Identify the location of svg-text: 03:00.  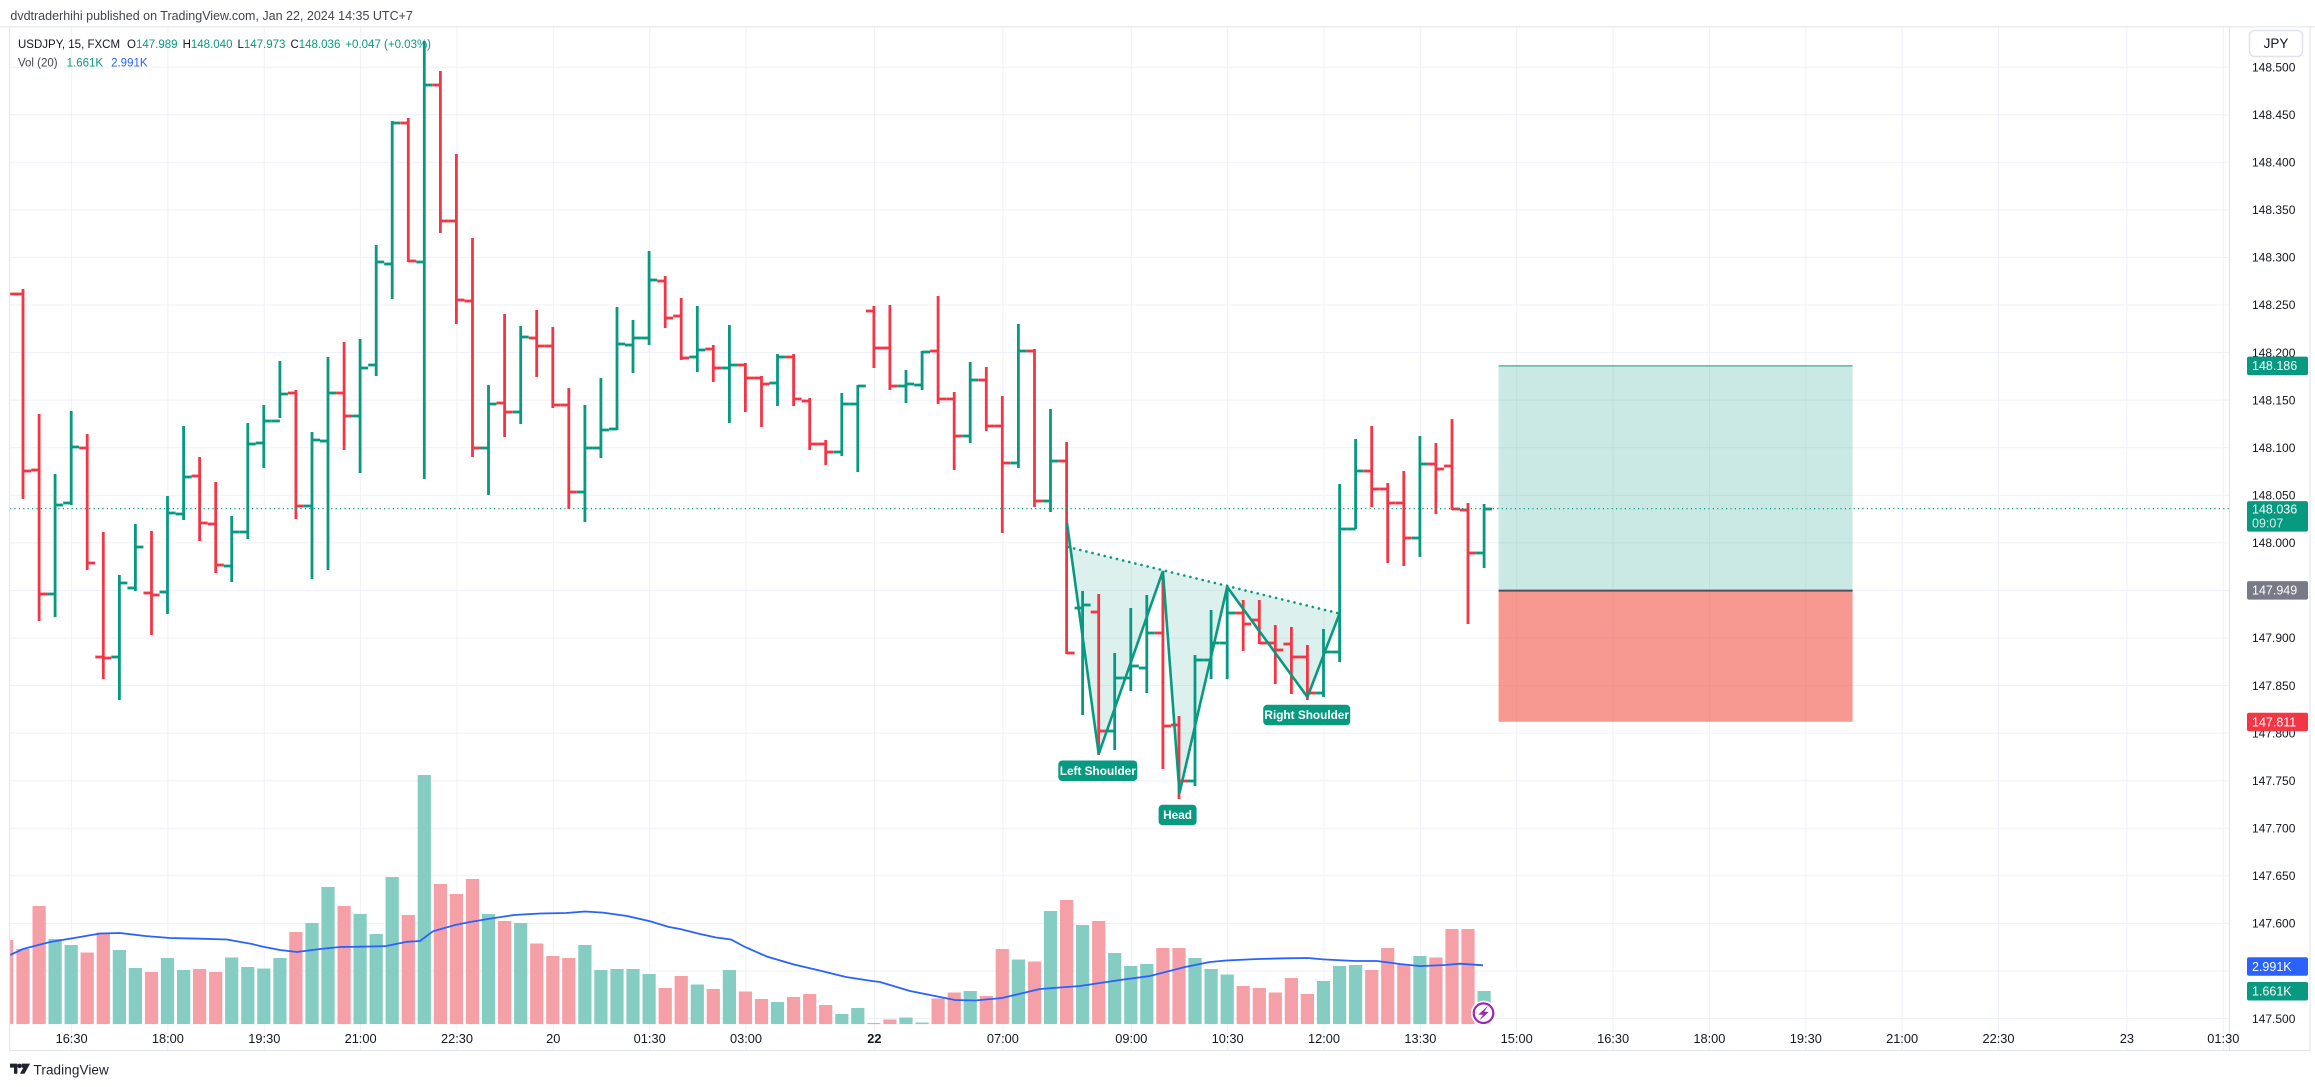
(746, 1038).